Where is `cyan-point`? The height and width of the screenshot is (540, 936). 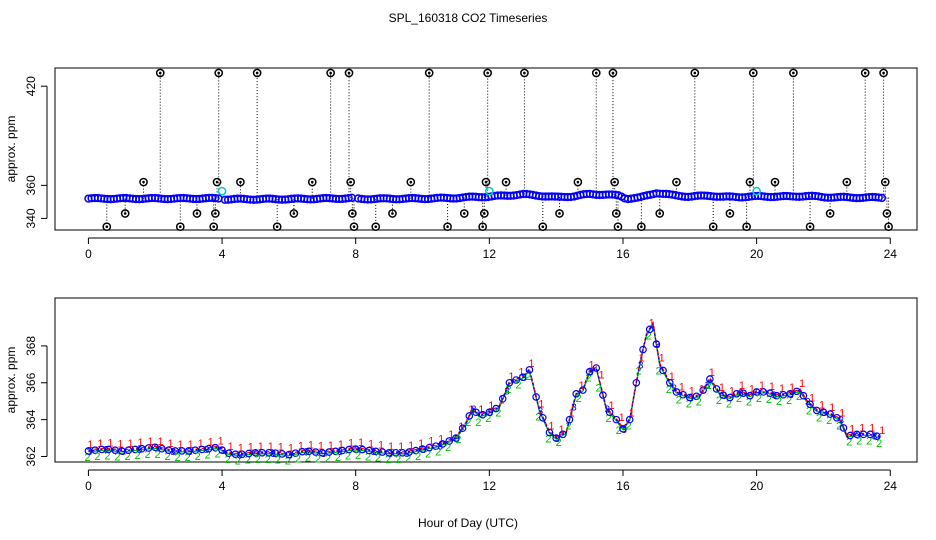
cyan-point is located at coordinates (489, 191).